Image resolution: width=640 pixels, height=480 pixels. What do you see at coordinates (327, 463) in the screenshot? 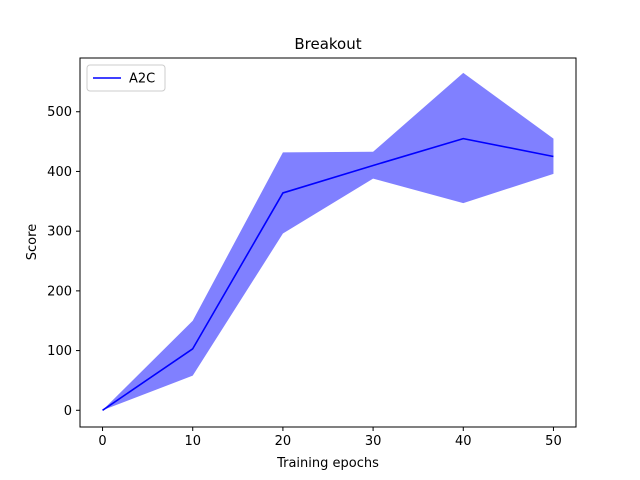
I see `x-axis-label: Training epochs` at bounding box center [327, 463].